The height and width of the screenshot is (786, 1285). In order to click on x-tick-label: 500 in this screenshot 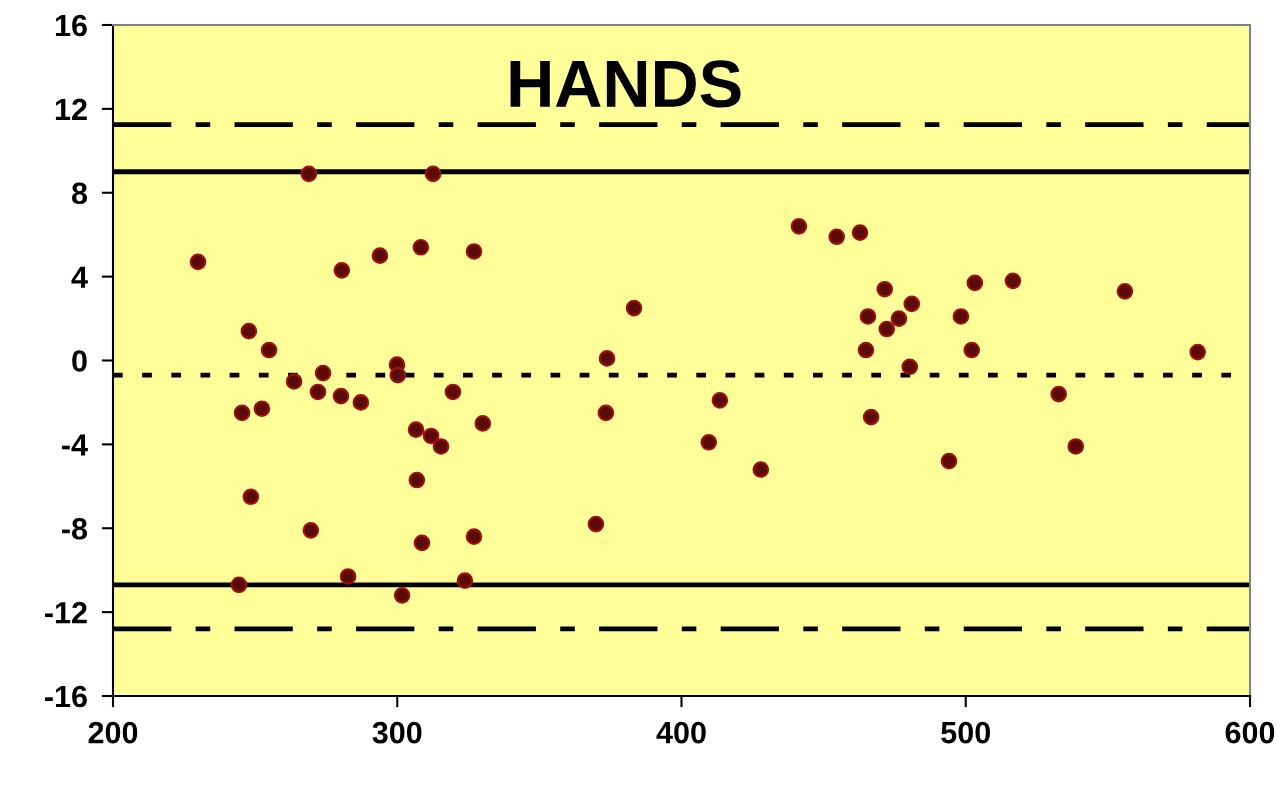, I will do `click(965, 732)`.